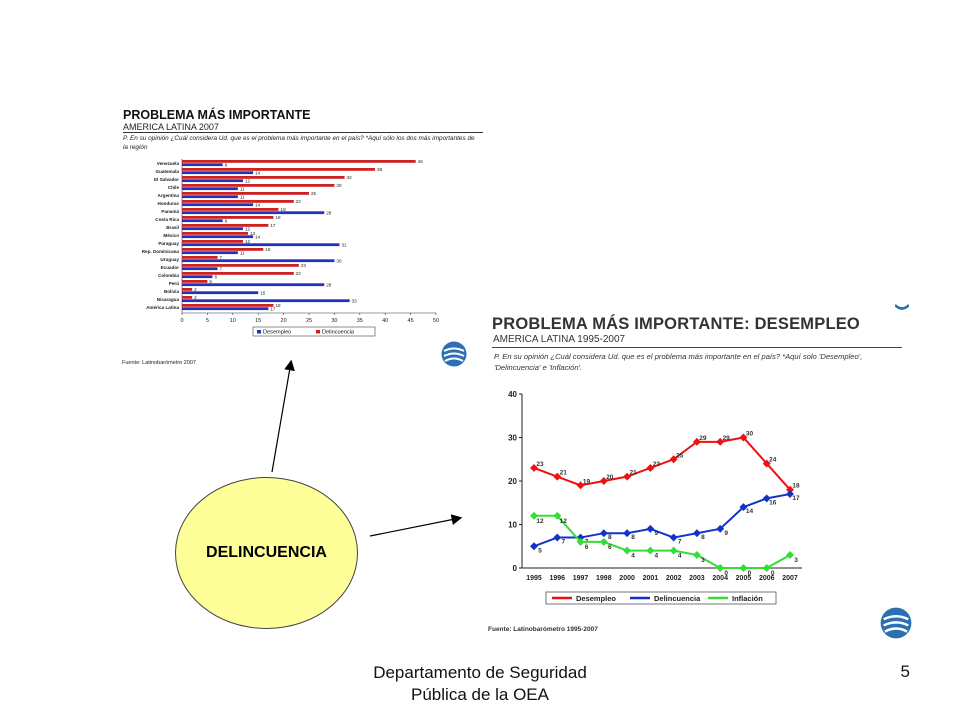  Describe the element at coordinates (168, 275) in the screenshot. I see `bar-category-label: Colombia` at that location.